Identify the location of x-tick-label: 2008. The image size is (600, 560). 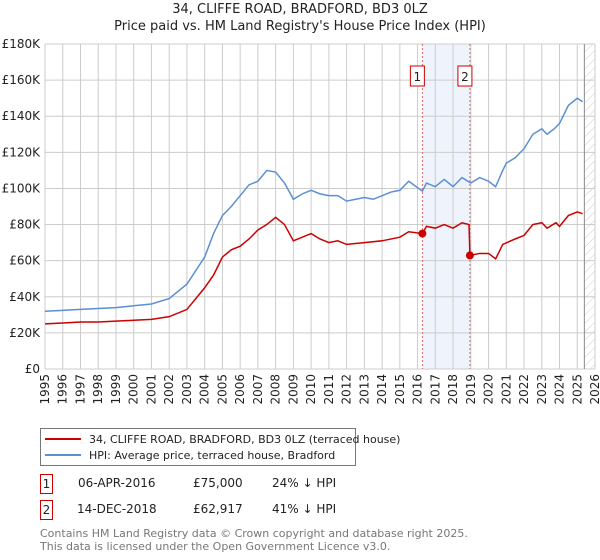
(276, 389).